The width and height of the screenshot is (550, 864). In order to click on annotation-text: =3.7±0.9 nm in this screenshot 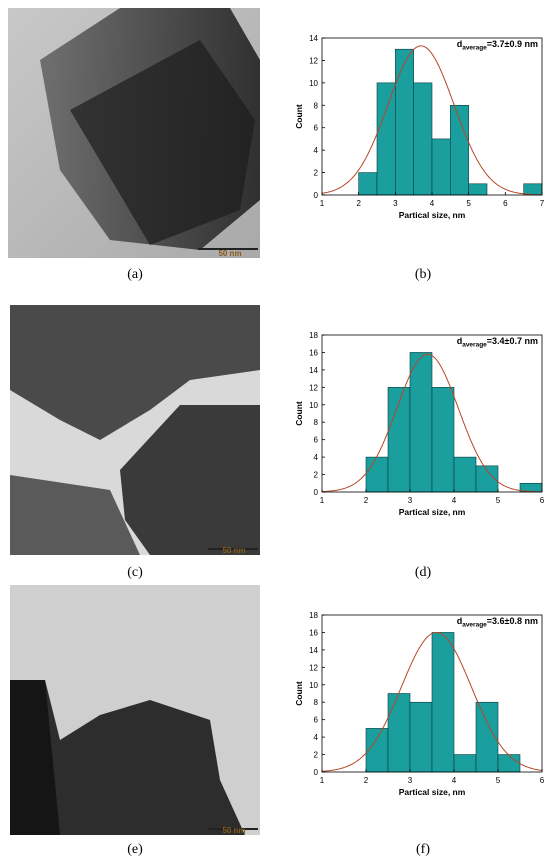, I will do `click(512, 44)`.